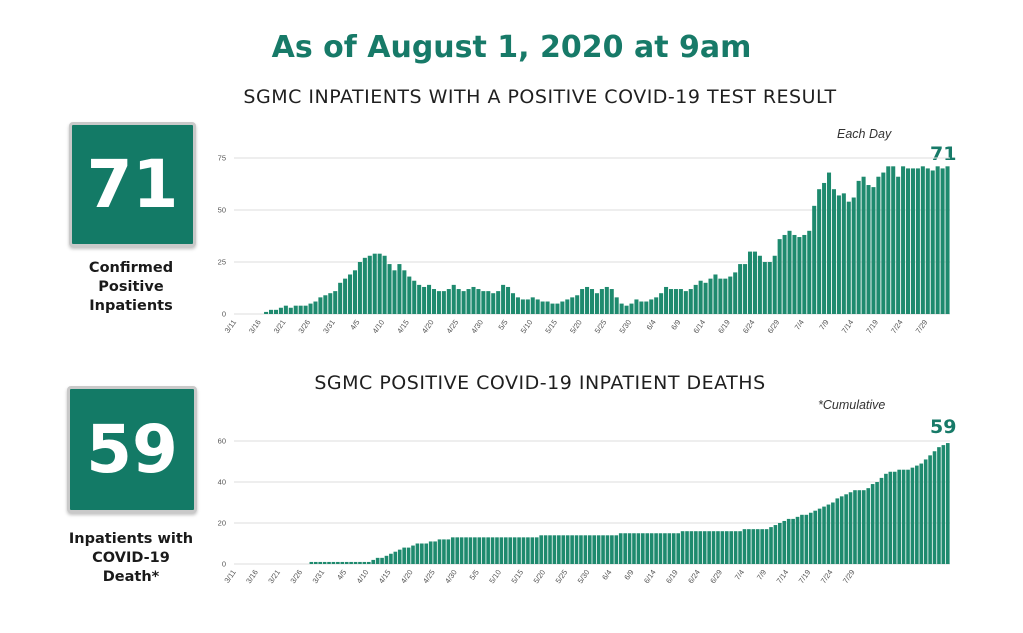 Image resolution: width=1023 pixels, height=633 pixels. Describe the element at coordinates (252, 576) in the screenshot. I see `x-tick-label: 3/16` at that location.